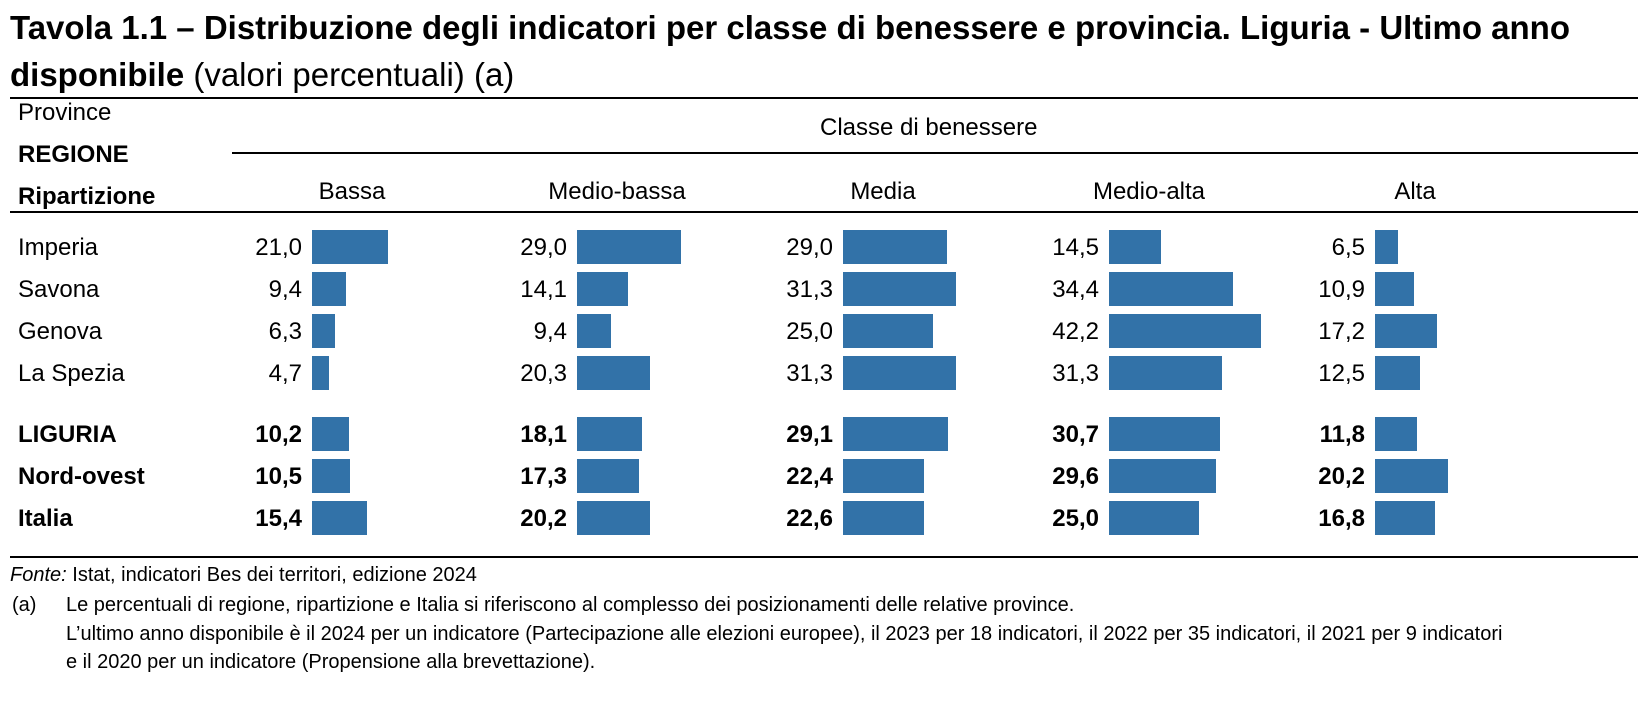 This screenshot has height=724, width=1648. Describe the element at coordinates (1341, 476) in the screenshot. I see `value-label-nord-ovest-4: 20,2` at that location.